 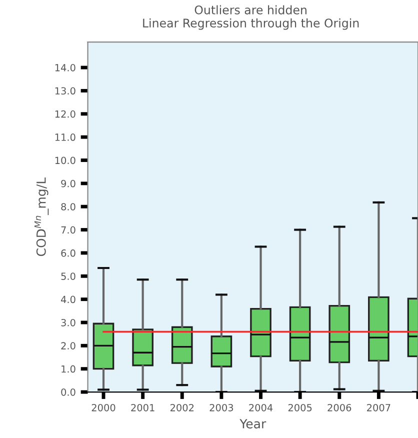 I want to click on y-tick-label: 14.0, so click(x=65, y=68).